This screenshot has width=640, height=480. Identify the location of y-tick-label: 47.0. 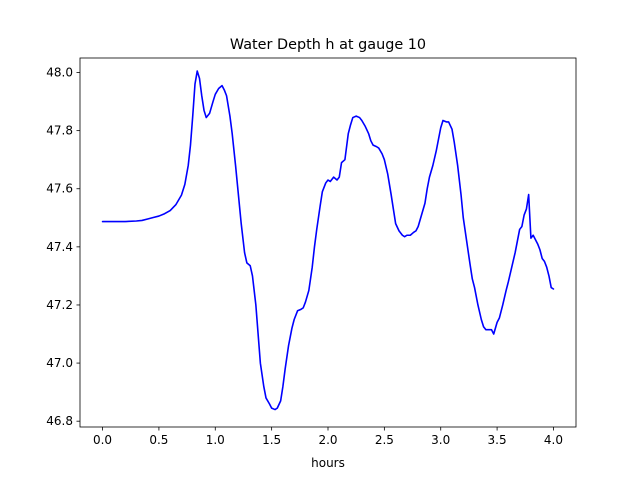
(59, 363).